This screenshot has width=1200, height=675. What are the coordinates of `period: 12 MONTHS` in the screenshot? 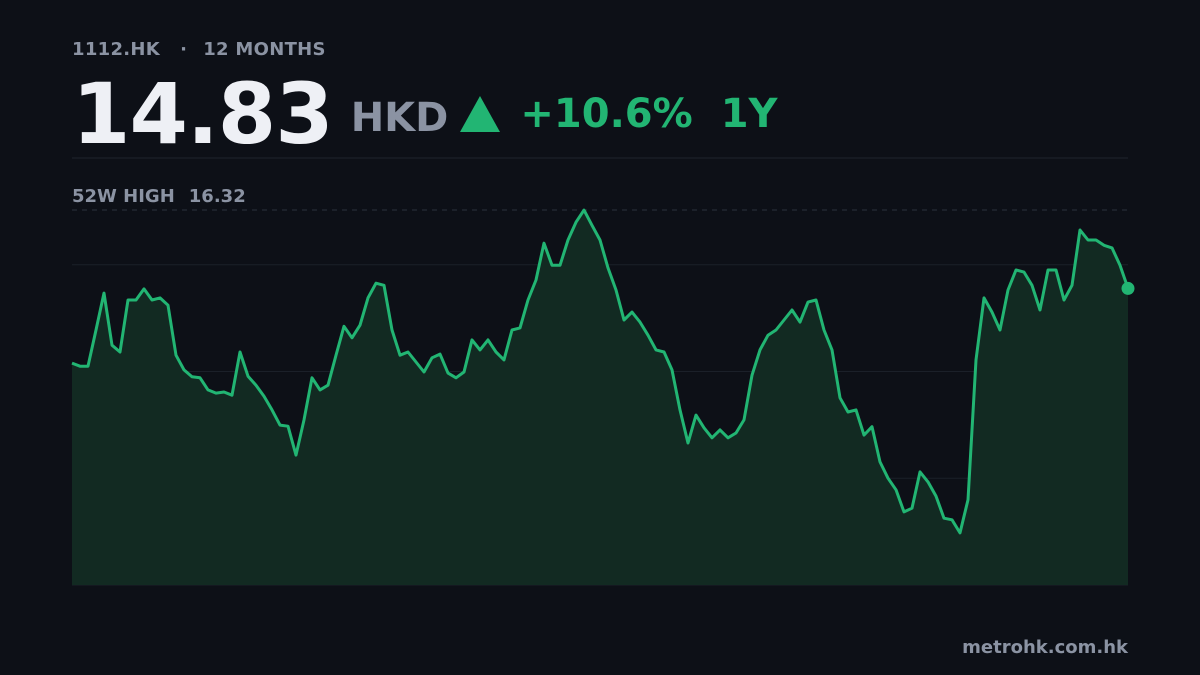 It's located at (264, 49).